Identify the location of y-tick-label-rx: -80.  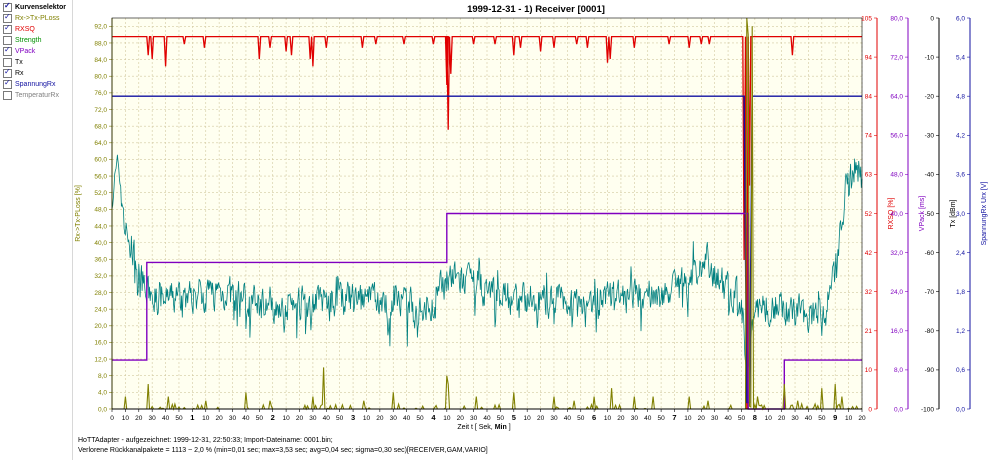
(930, 331).